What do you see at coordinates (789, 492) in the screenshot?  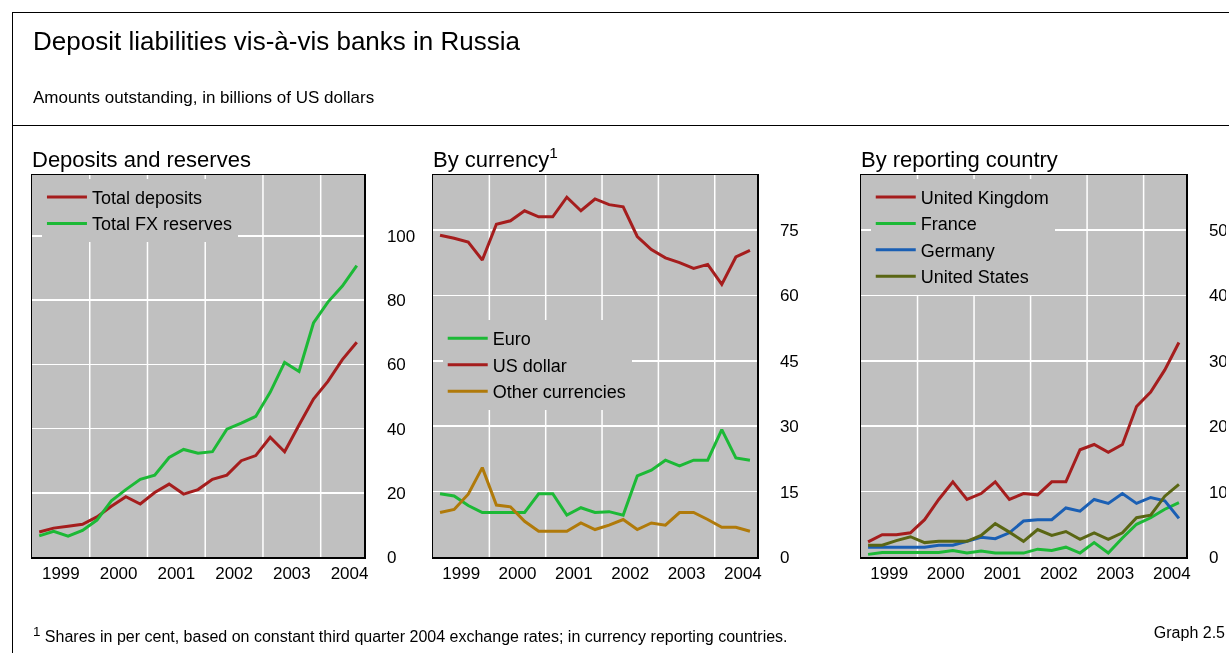 I see `y-tick-label: 15` at bounding box center [789, 492].